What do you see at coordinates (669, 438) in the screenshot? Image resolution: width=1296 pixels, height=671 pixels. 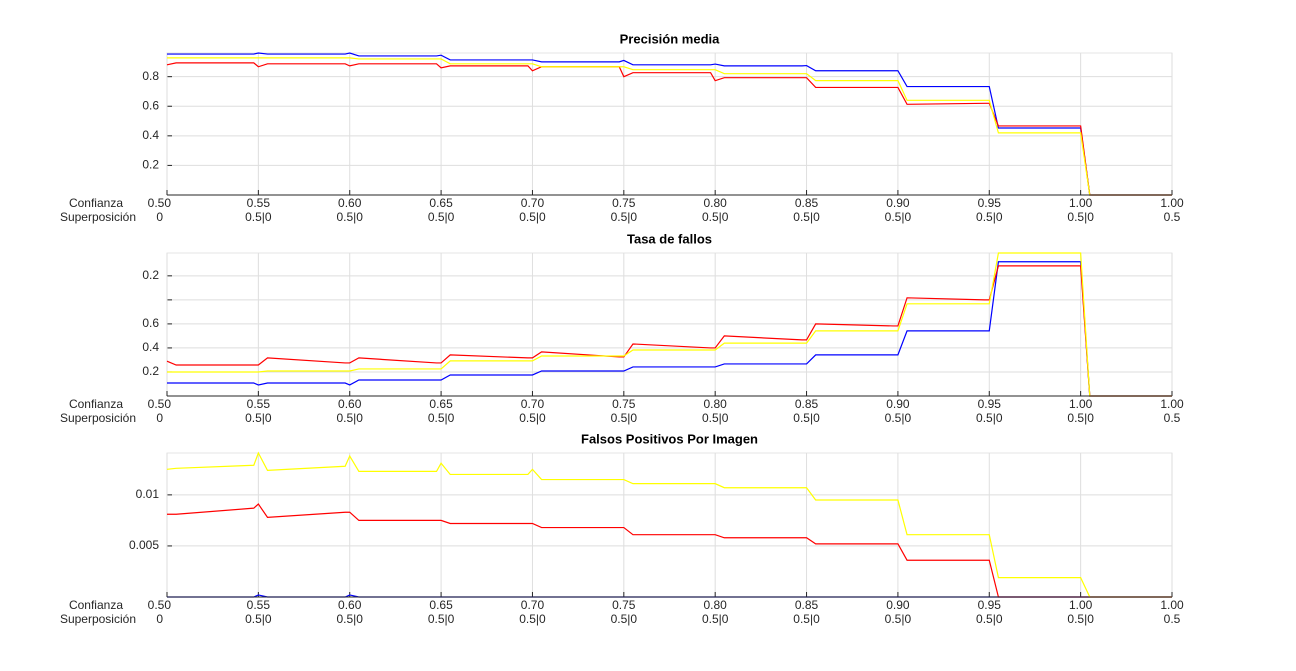 I see `chart-title: Falsos Positivos Por Imagen` at bounding box center [669, 438].